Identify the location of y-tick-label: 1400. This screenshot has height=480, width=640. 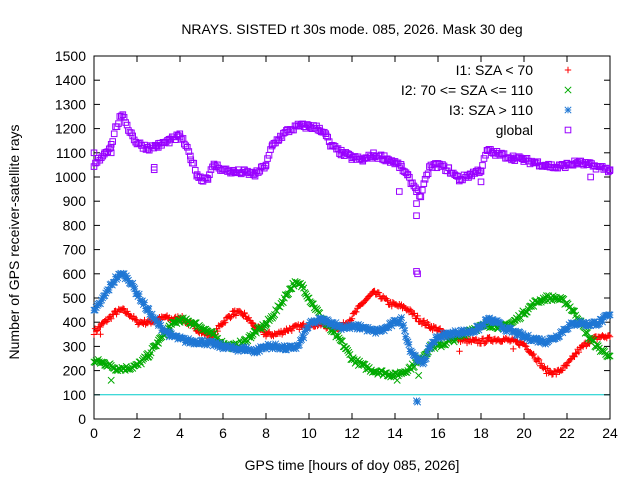
(70, 80).